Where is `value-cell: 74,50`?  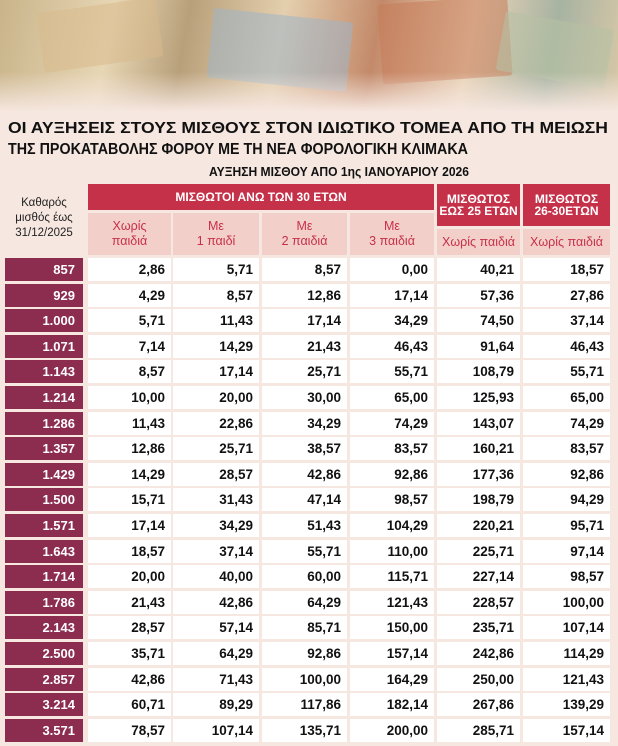 value-cell: 74,50 is located at coordinates (478, 321).